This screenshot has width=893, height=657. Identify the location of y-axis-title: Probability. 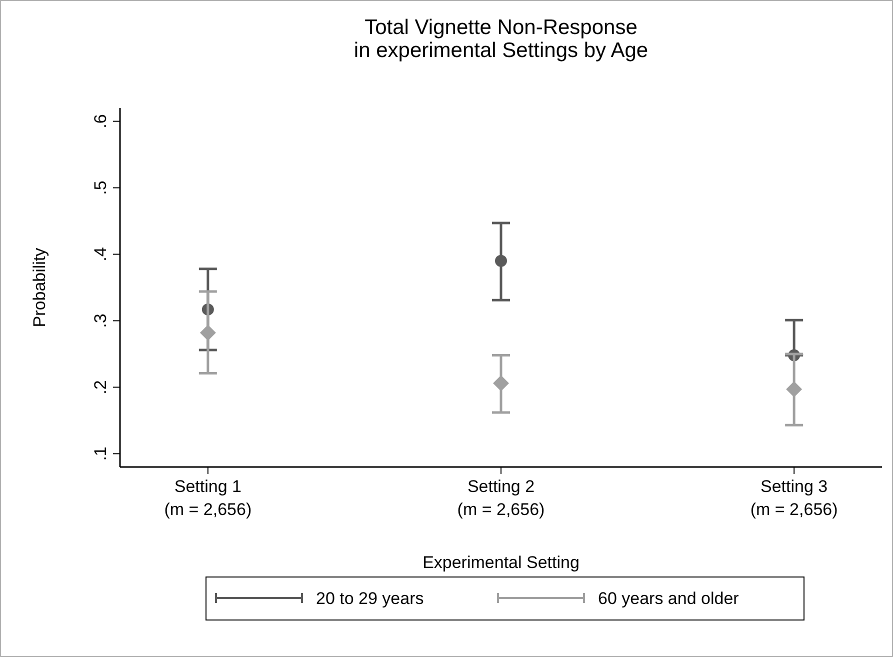
(39, 287).